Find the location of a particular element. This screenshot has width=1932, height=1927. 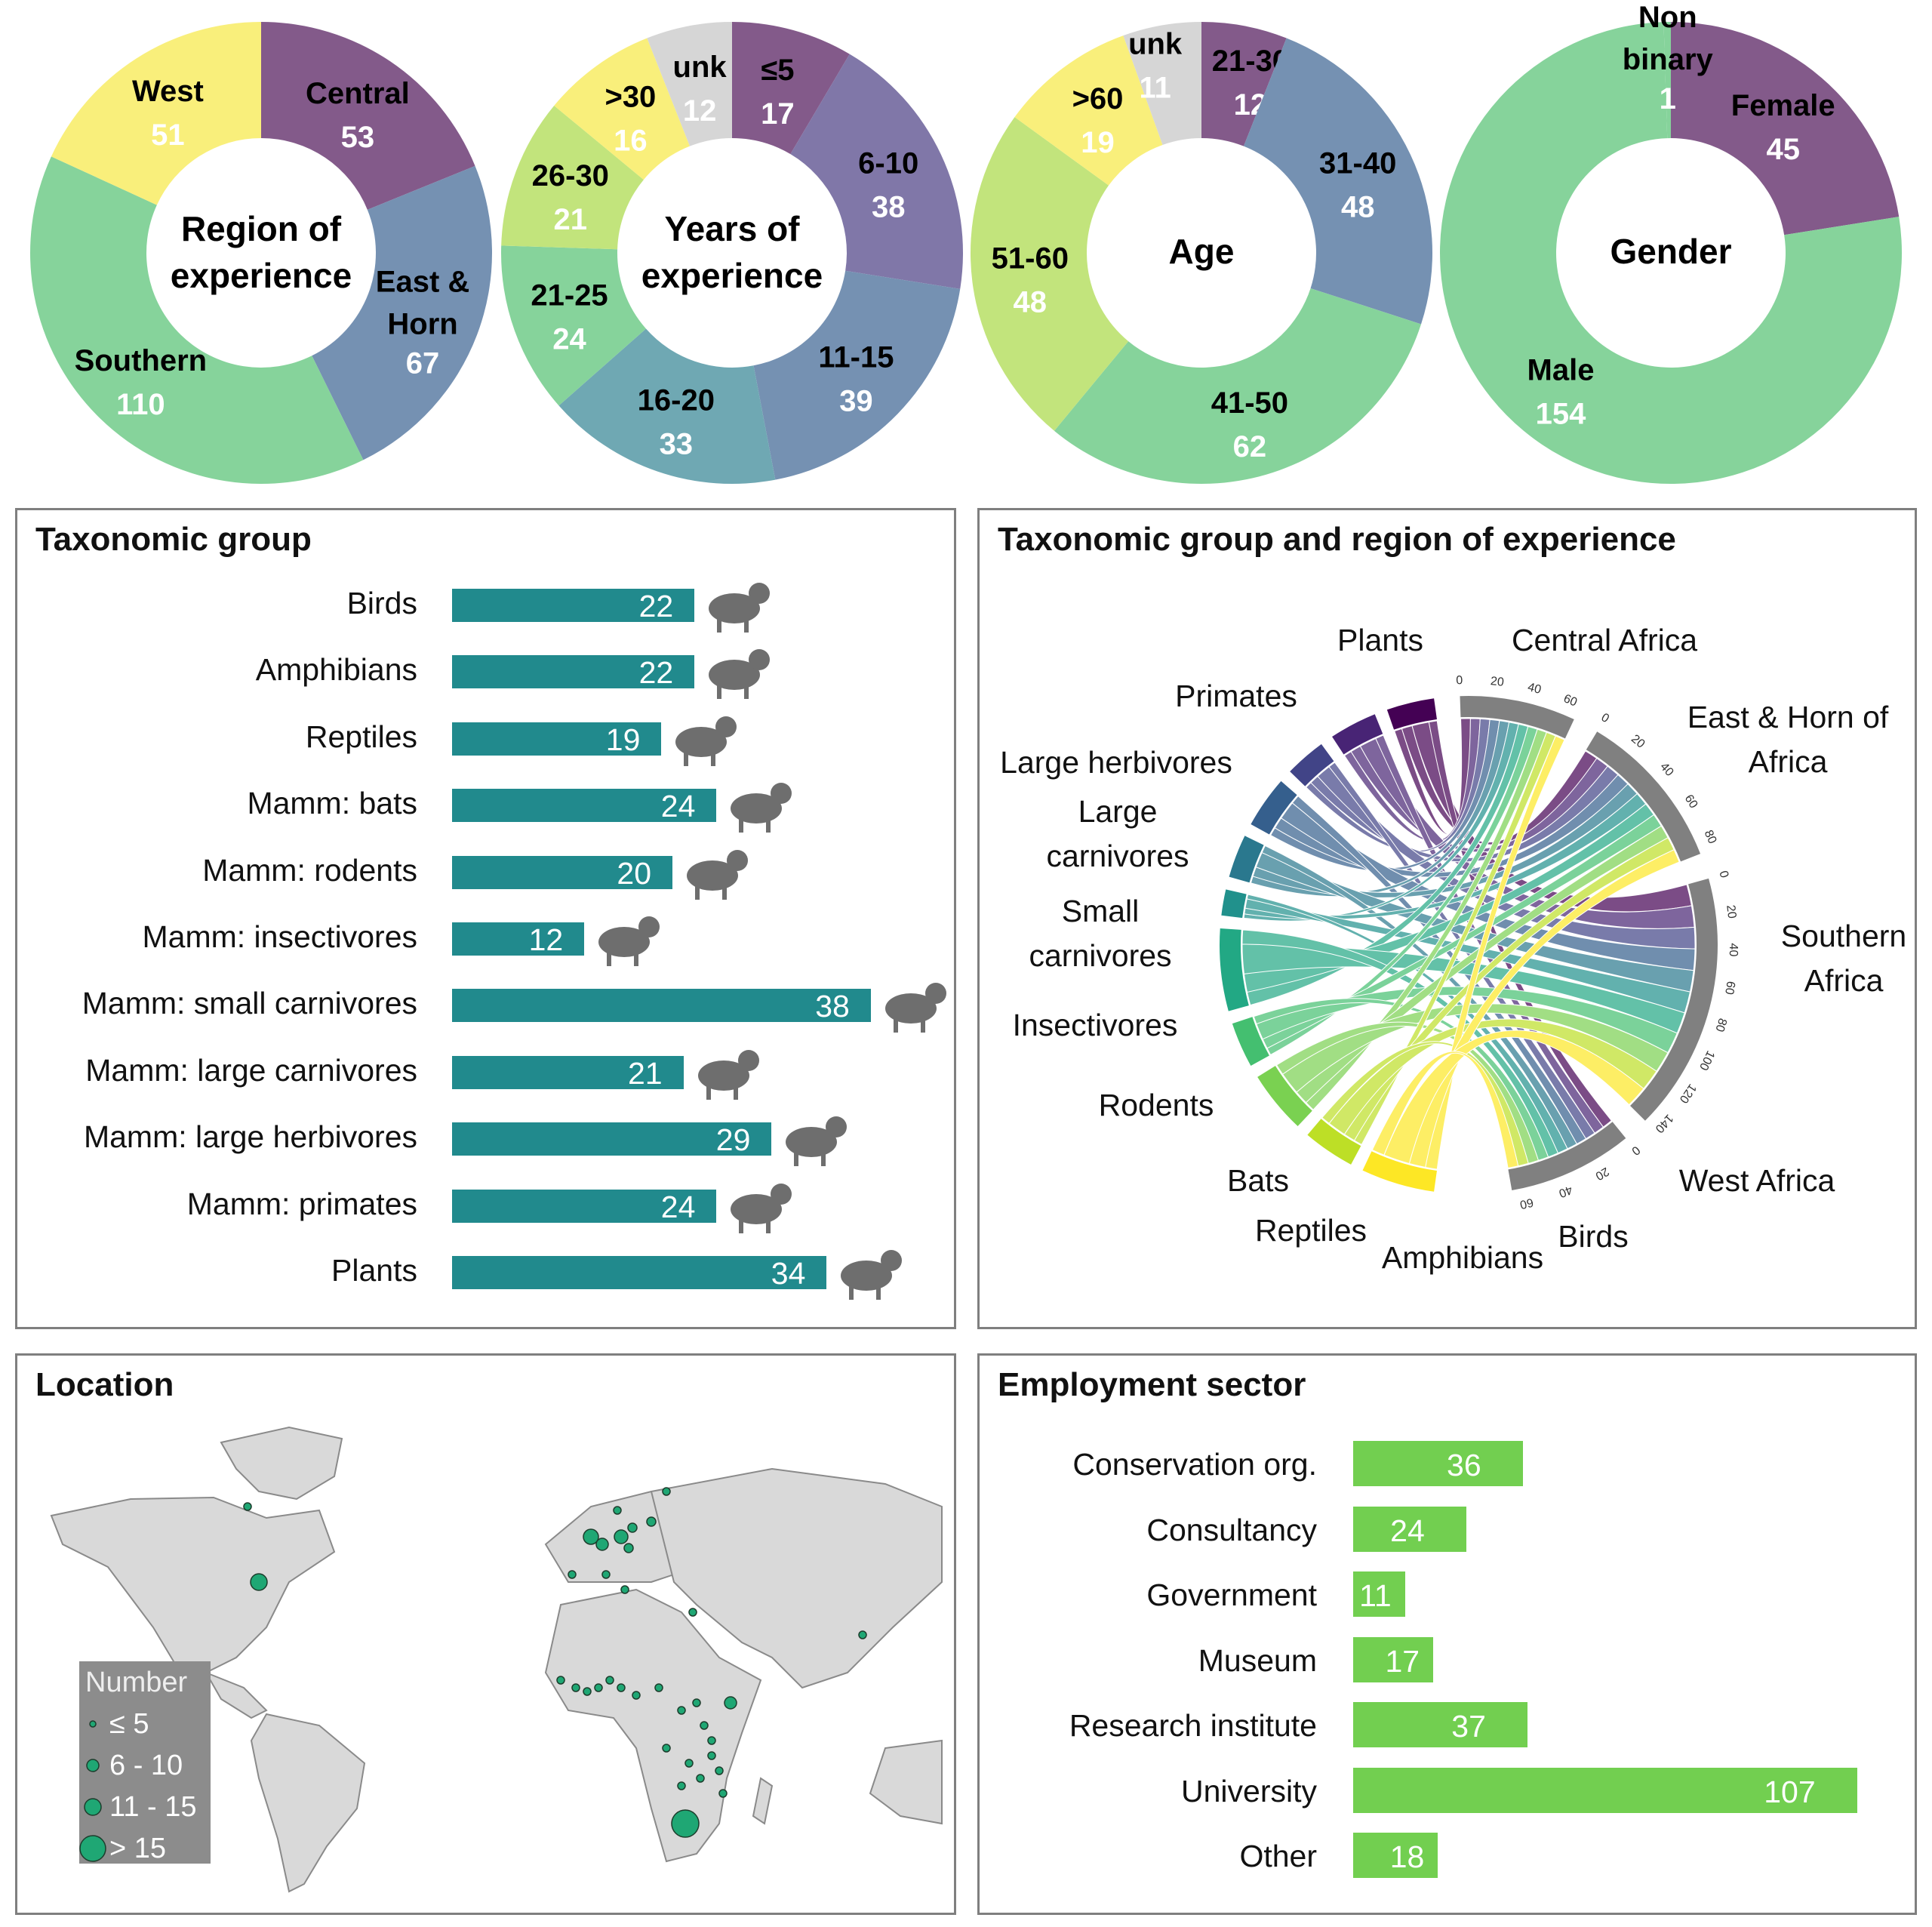

taxon-label: Insectivores is located at coordinates (1095, 1025).